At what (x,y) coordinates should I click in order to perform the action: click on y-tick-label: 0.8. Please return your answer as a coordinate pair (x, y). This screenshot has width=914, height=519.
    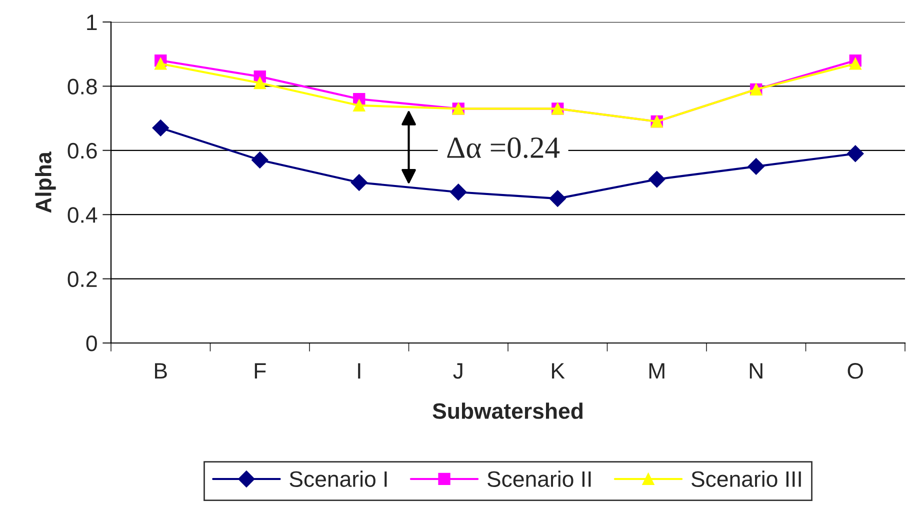
    Looking at the image, I should click on (82, 86).